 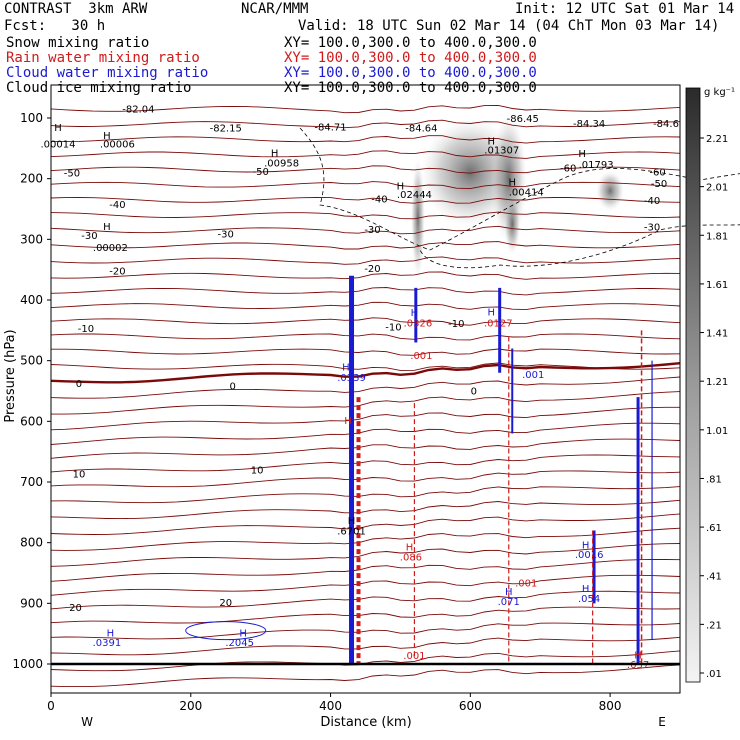 What do you see at coordinates (330, 706) in the screenshot?
I see `x-tick-label: 400` at bounding box center [330, 706].